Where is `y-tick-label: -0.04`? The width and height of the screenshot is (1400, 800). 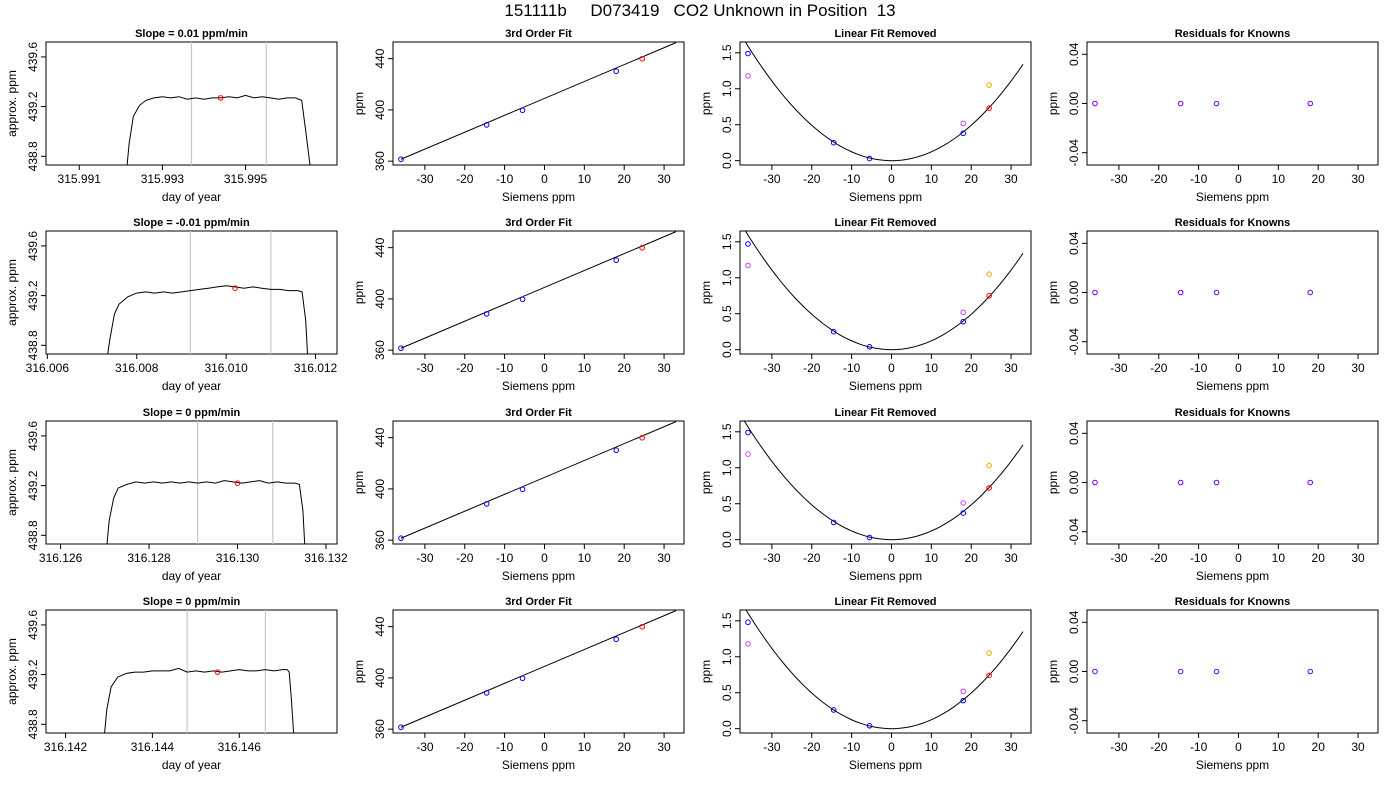 y-tick-label: -0.04 is located at coordinates (1074, 342).